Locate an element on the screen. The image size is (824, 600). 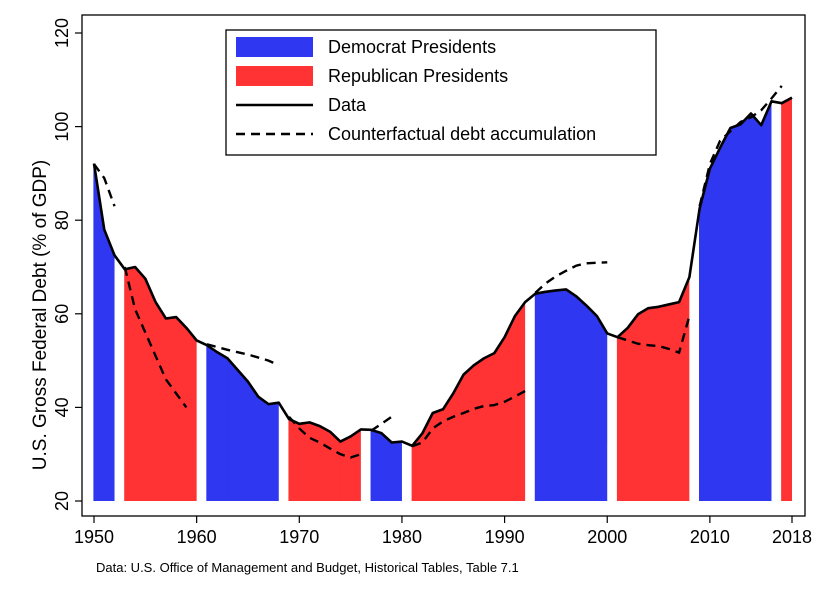
y-axis-title: U.S. Gross Federal Debt (% of GDP) is located at coordinates (40, 315).